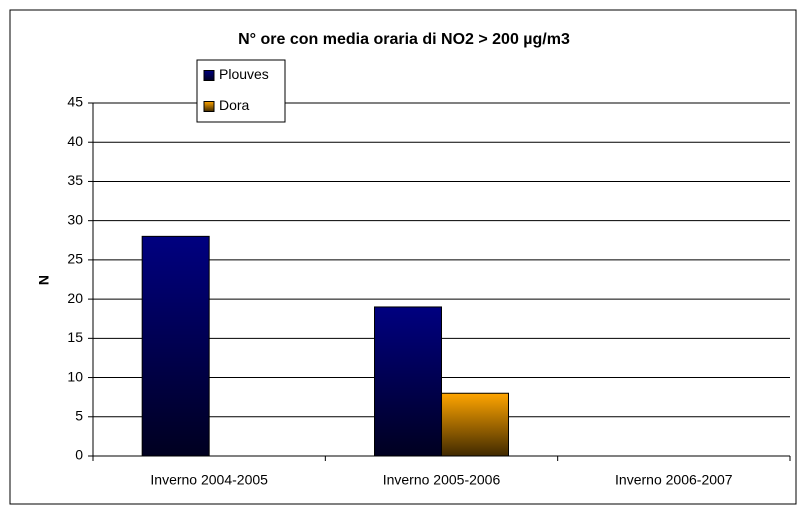  Describe the element at coordinates (75, 337) in the screenshot. I see `y-tick-label: 15` at that location.